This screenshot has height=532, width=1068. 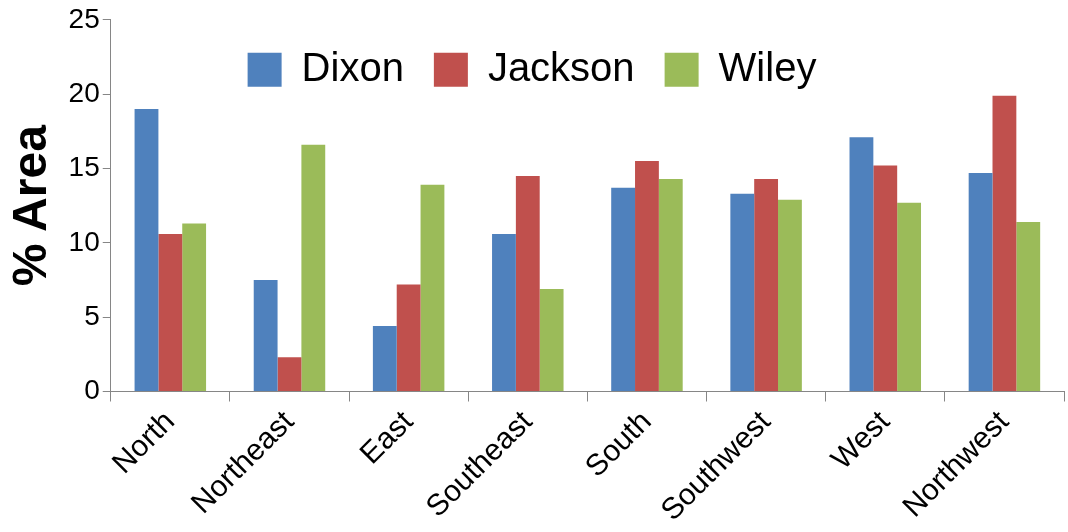 I want to click on y-tick-label: 0, so click(x=92, y=390).